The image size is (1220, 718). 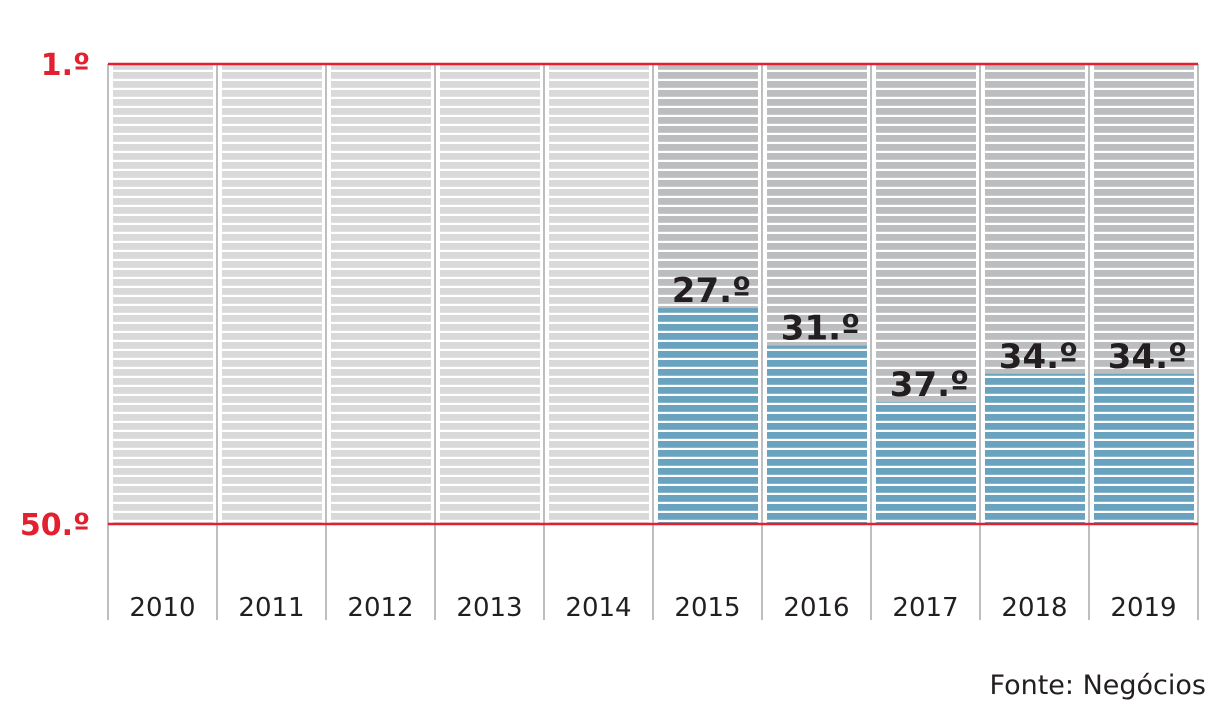 I want to click on value-label-2017: 37.º, so click(x=929, y=385).